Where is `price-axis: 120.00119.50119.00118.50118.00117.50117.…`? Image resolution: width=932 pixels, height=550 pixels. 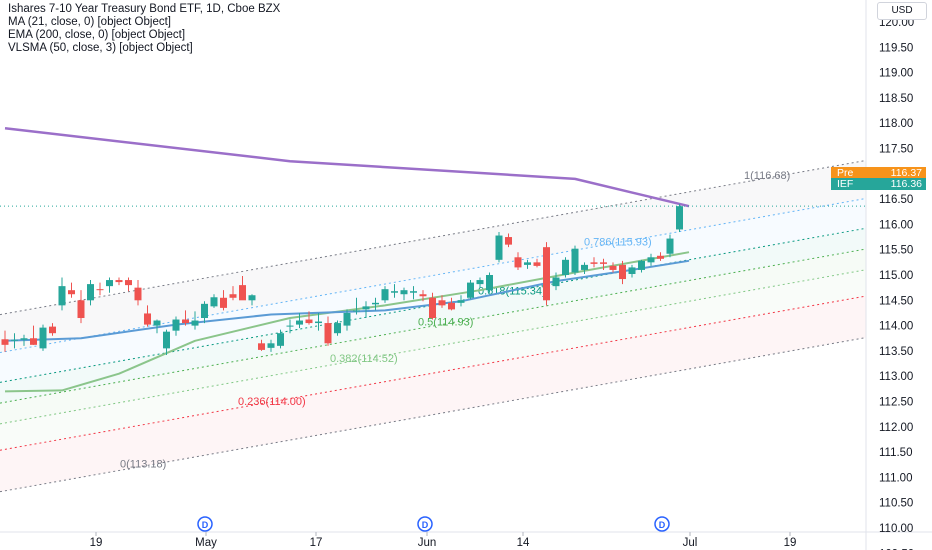 price-axis: 120.00119.50119.00118.50118.00117.50117.… is located at coordinates (896, 283).